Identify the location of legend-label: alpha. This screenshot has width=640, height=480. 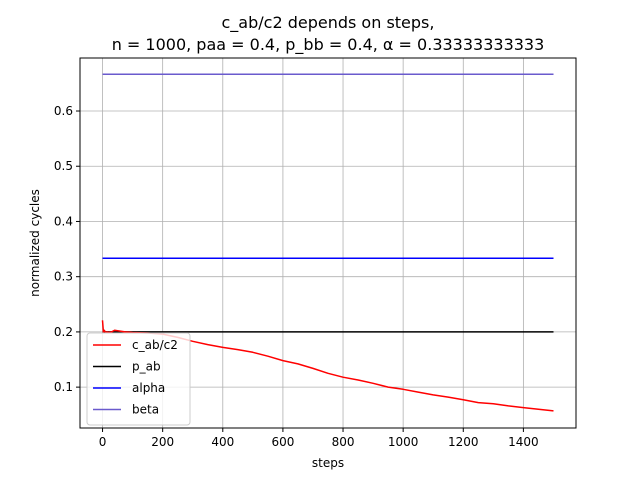
(148, 388).